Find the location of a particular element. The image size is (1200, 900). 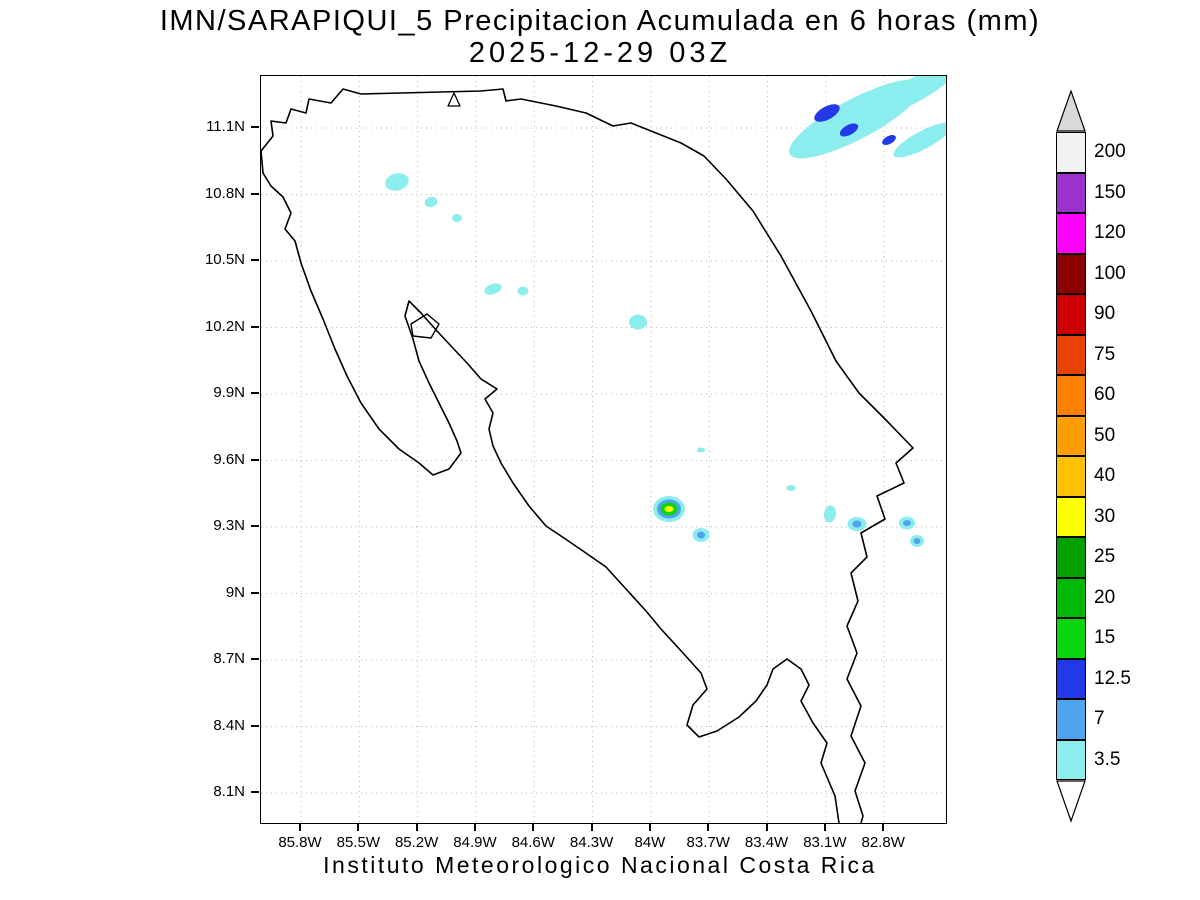

colorbar-label: 200 is located at coordinates (1110, 152).